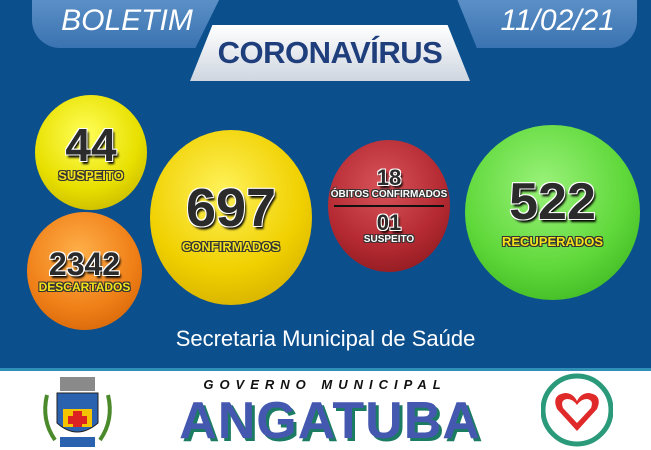  Describe the element at coordinates (557, 20) in the screenshot. I see `date-label: 11/02/21` at that location.